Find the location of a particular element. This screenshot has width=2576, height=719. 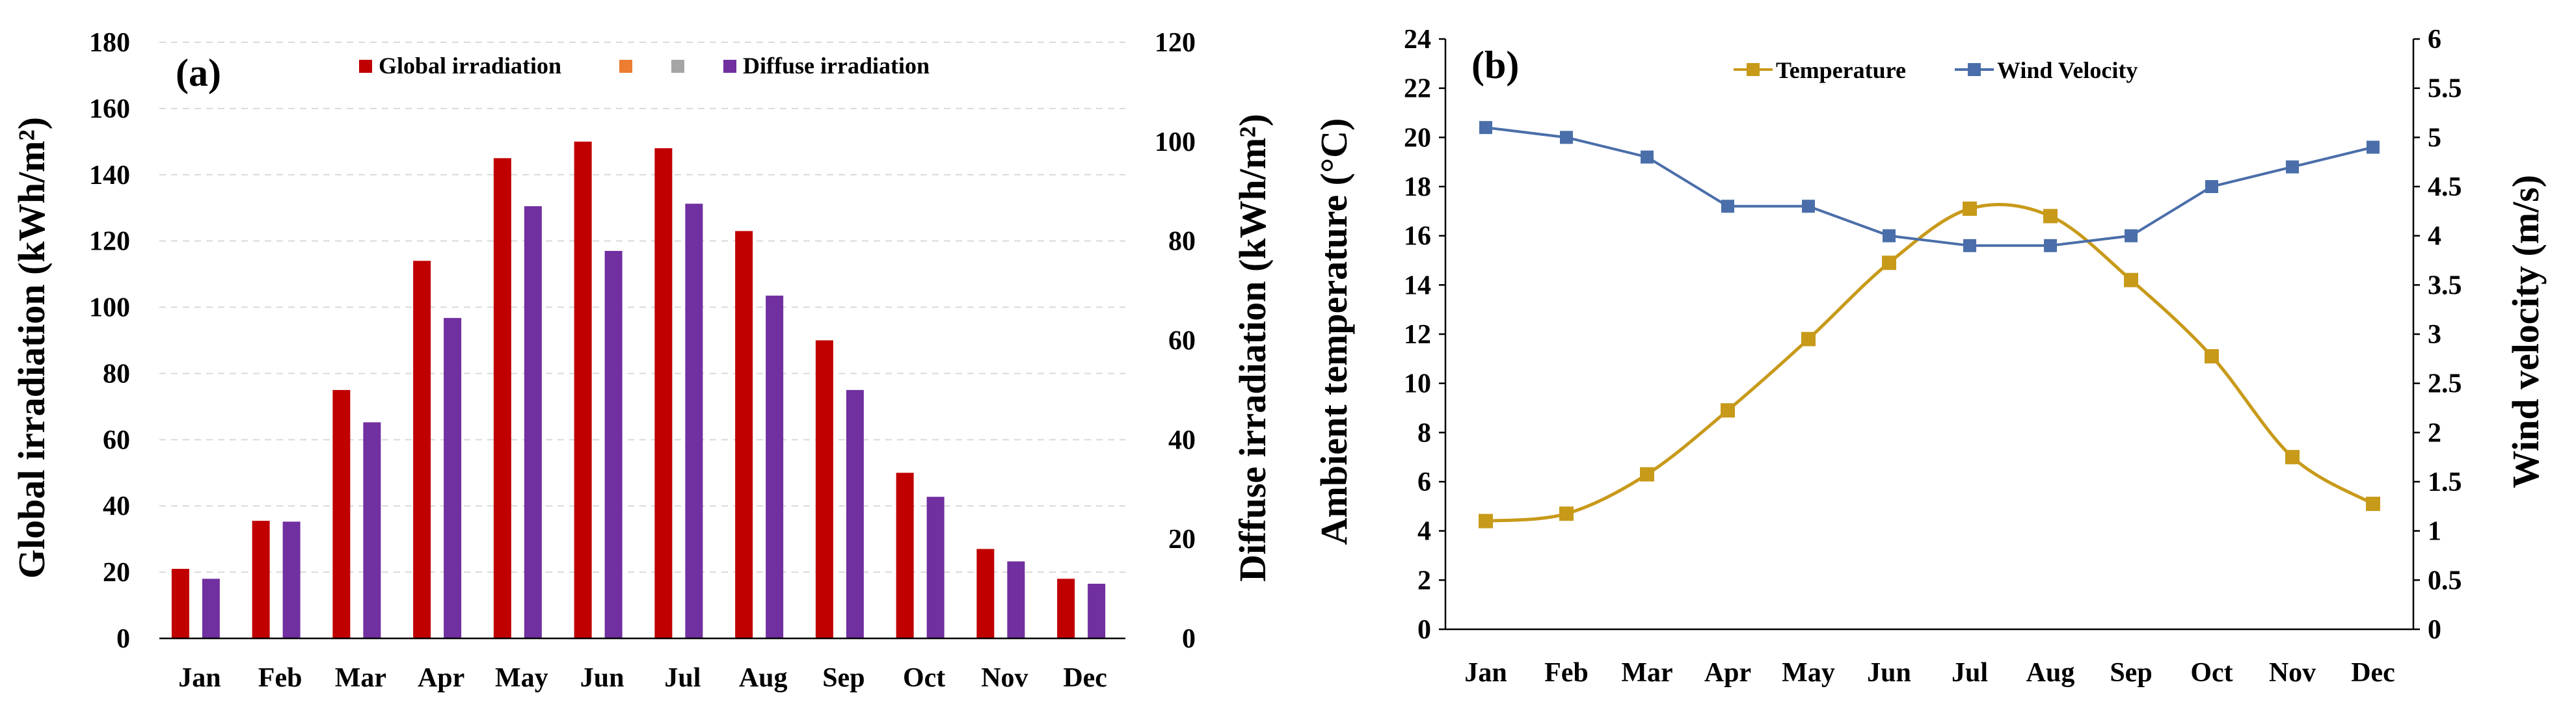

bar-global-dec is located at coordinates (1066, 608).